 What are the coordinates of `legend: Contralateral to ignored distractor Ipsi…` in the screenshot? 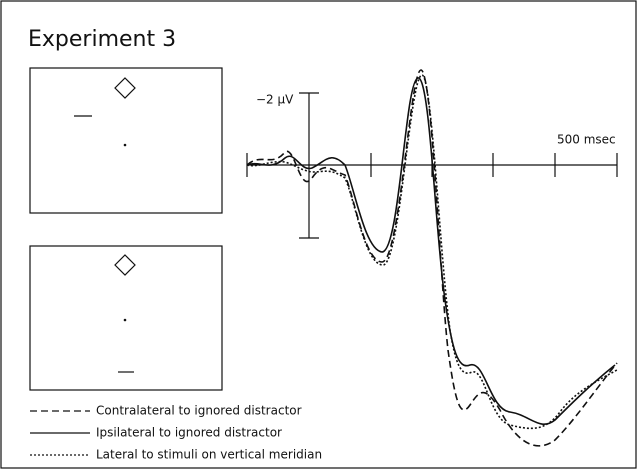 It's located at (176, 433).